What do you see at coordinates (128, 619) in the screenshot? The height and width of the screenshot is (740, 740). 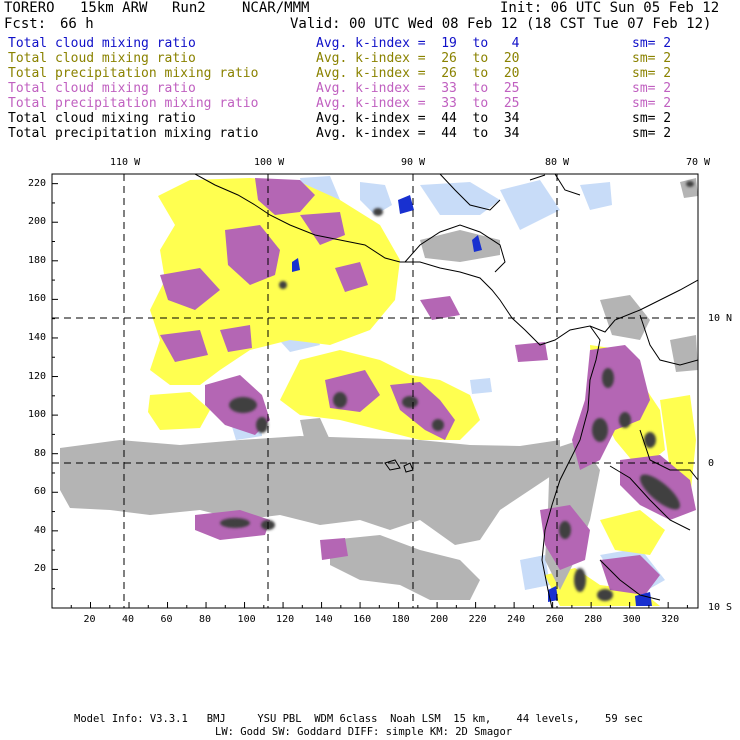 I see `x-tick-label: 40` at bounding box center [128, 619].